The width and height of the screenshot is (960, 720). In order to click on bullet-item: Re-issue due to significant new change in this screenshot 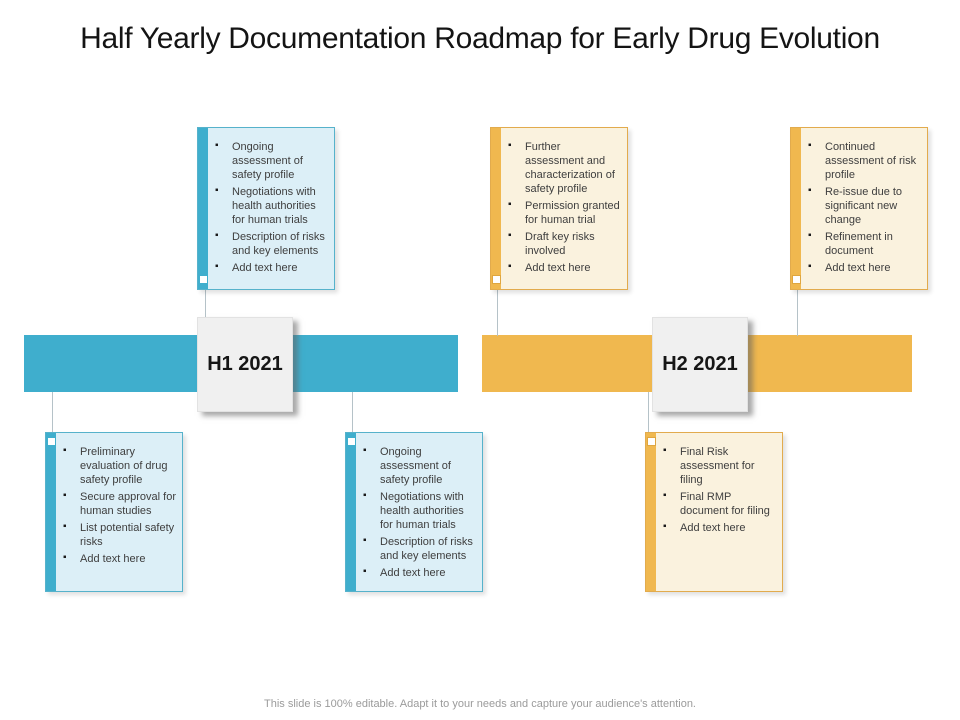, I will do `click(865, 206)`.